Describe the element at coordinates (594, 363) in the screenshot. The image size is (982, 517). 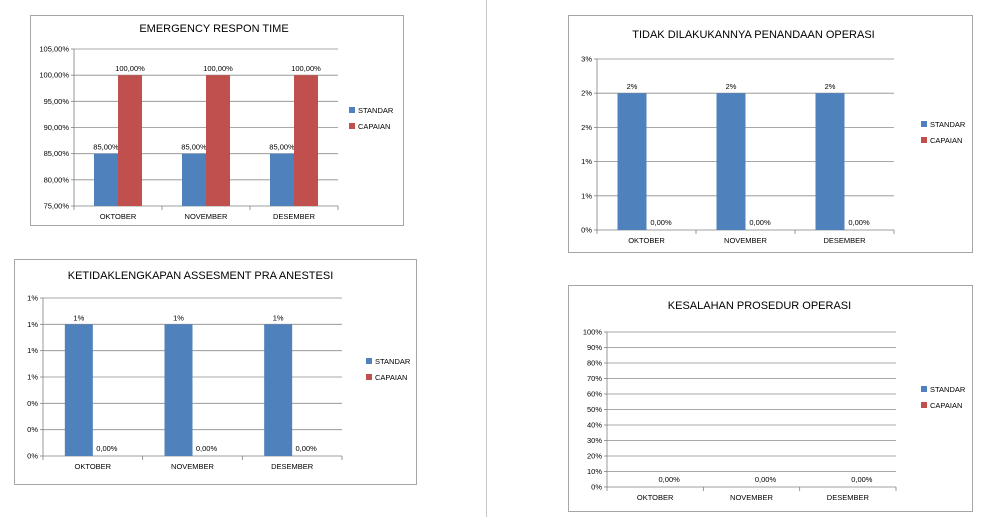
I see `y-tick-label: 80%` at that location.